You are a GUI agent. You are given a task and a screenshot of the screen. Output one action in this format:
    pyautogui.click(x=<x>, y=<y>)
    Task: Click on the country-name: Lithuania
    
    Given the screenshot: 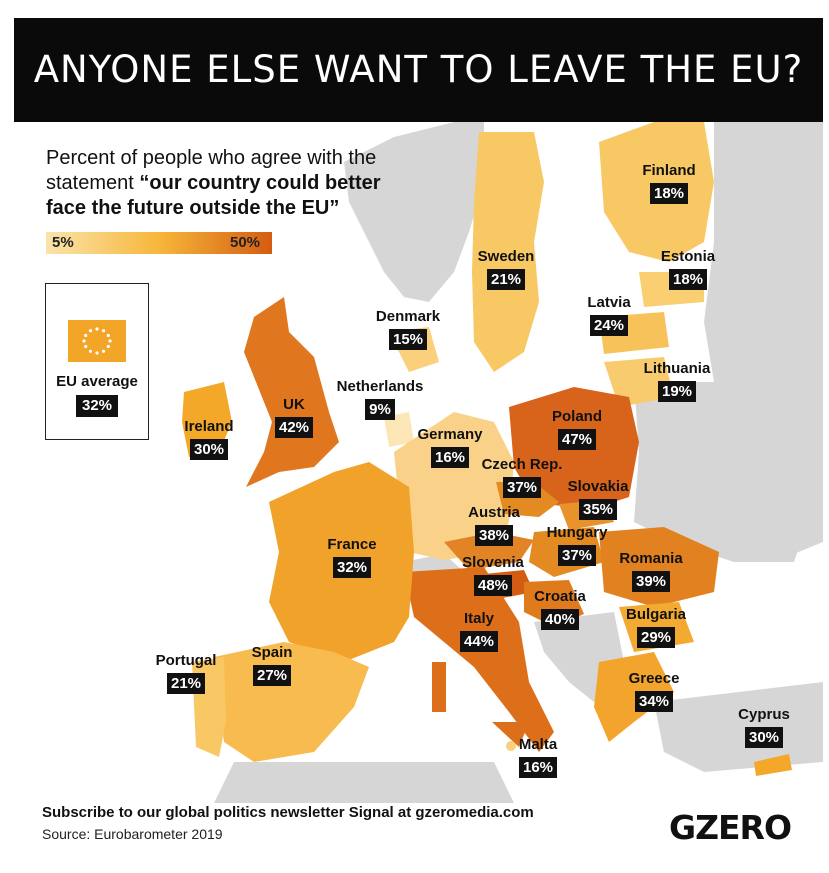 What is the action you would take?
    pyautogui.click(x=677, y=368)
    